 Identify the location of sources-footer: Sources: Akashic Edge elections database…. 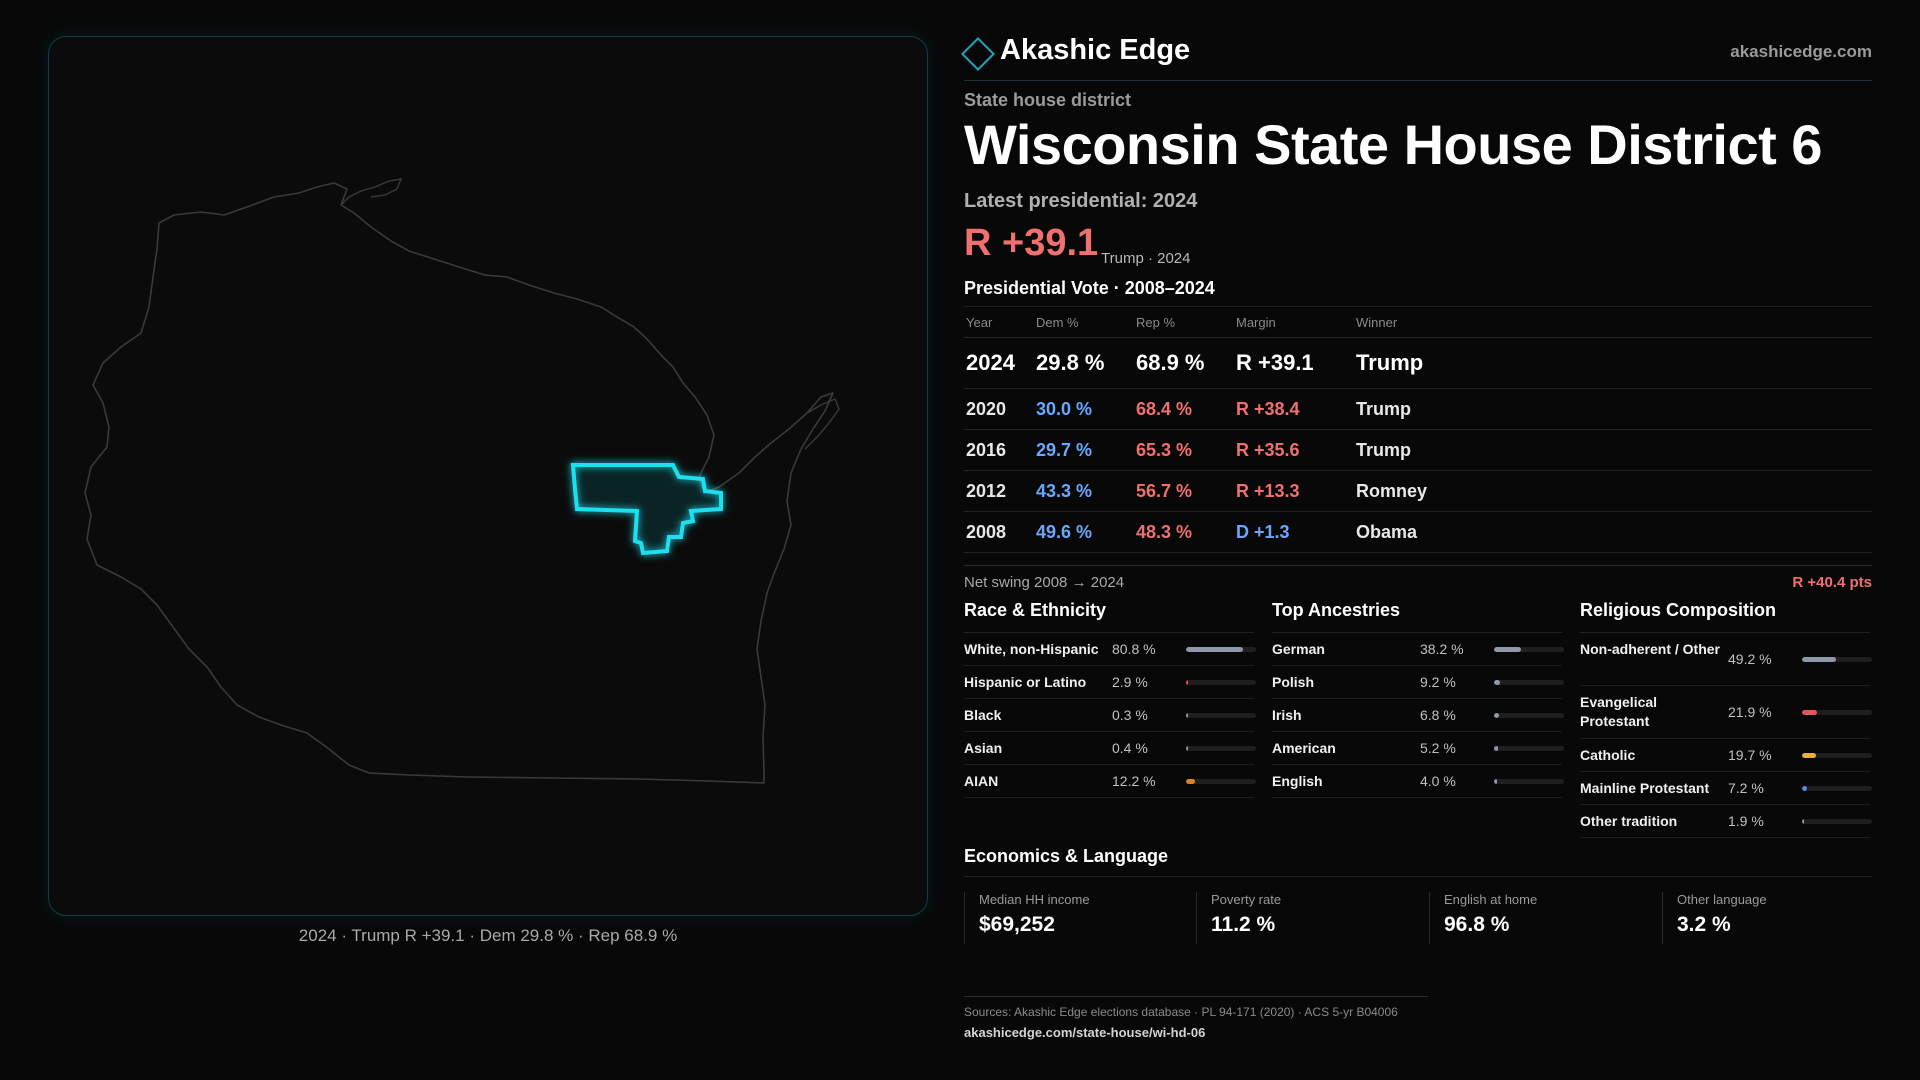
(1196, 1018).